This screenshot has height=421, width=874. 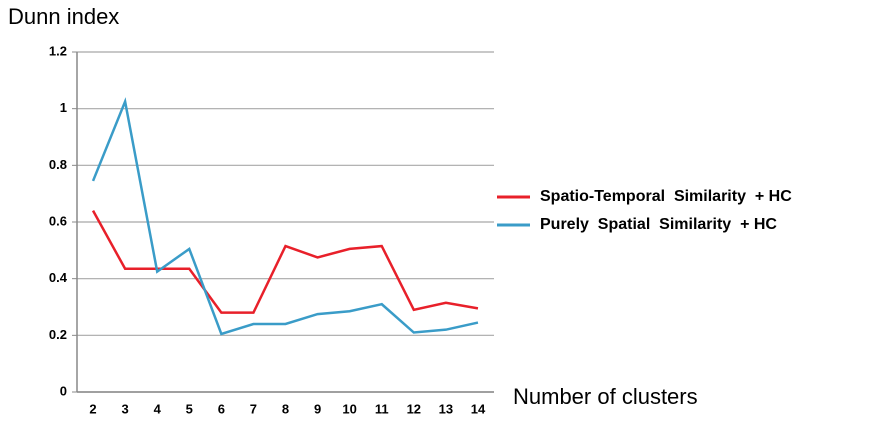 I want to click on legend-label: Purely Spatial Similarity + HC, so click(x=658, y=224).